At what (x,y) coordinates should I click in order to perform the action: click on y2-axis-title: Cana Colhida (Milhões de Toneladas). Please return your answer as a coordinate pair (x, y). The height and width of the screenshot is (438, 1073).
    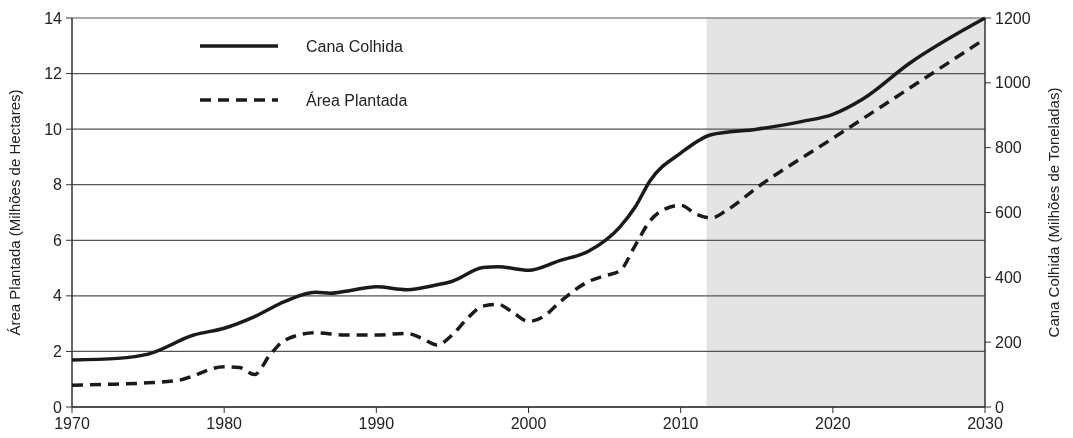
    Looking at the image, I should click on (1053, 212).